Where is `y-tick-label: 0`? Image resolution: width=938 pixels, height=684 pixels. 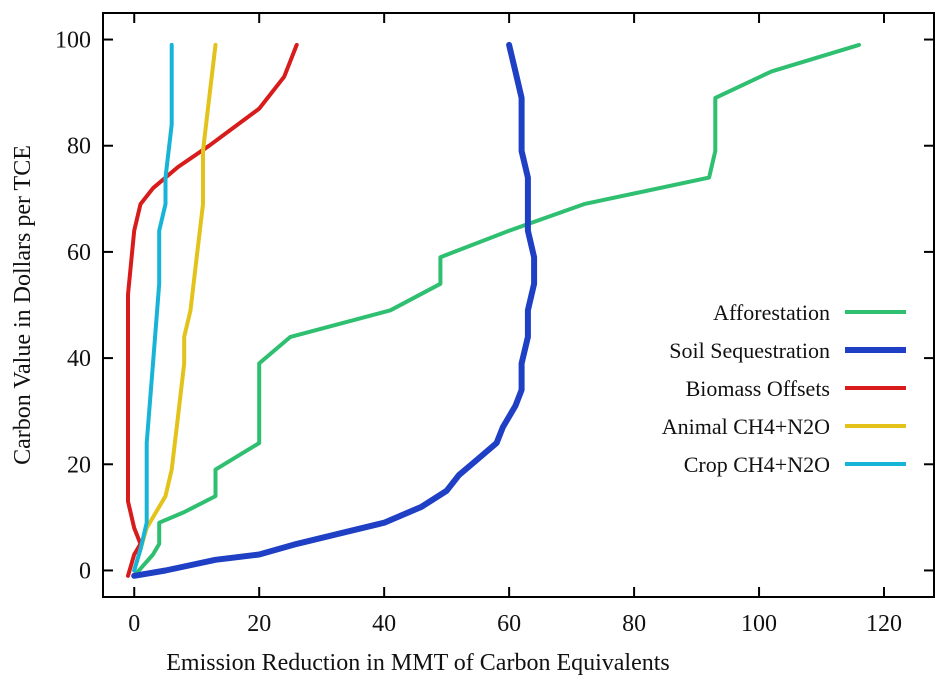 y-tick-label: 0 is located at coordinates (85, 571).